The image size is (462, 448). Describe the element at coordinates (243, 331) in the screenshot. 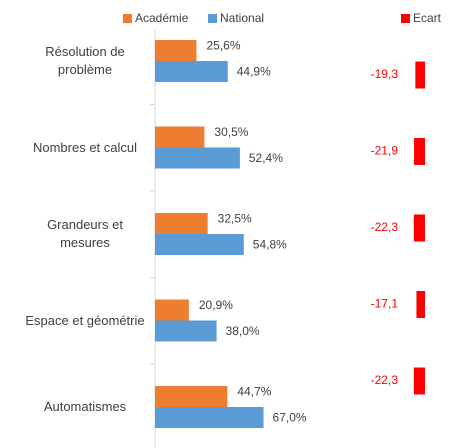

I see `value-label: 38,0%` at that location.